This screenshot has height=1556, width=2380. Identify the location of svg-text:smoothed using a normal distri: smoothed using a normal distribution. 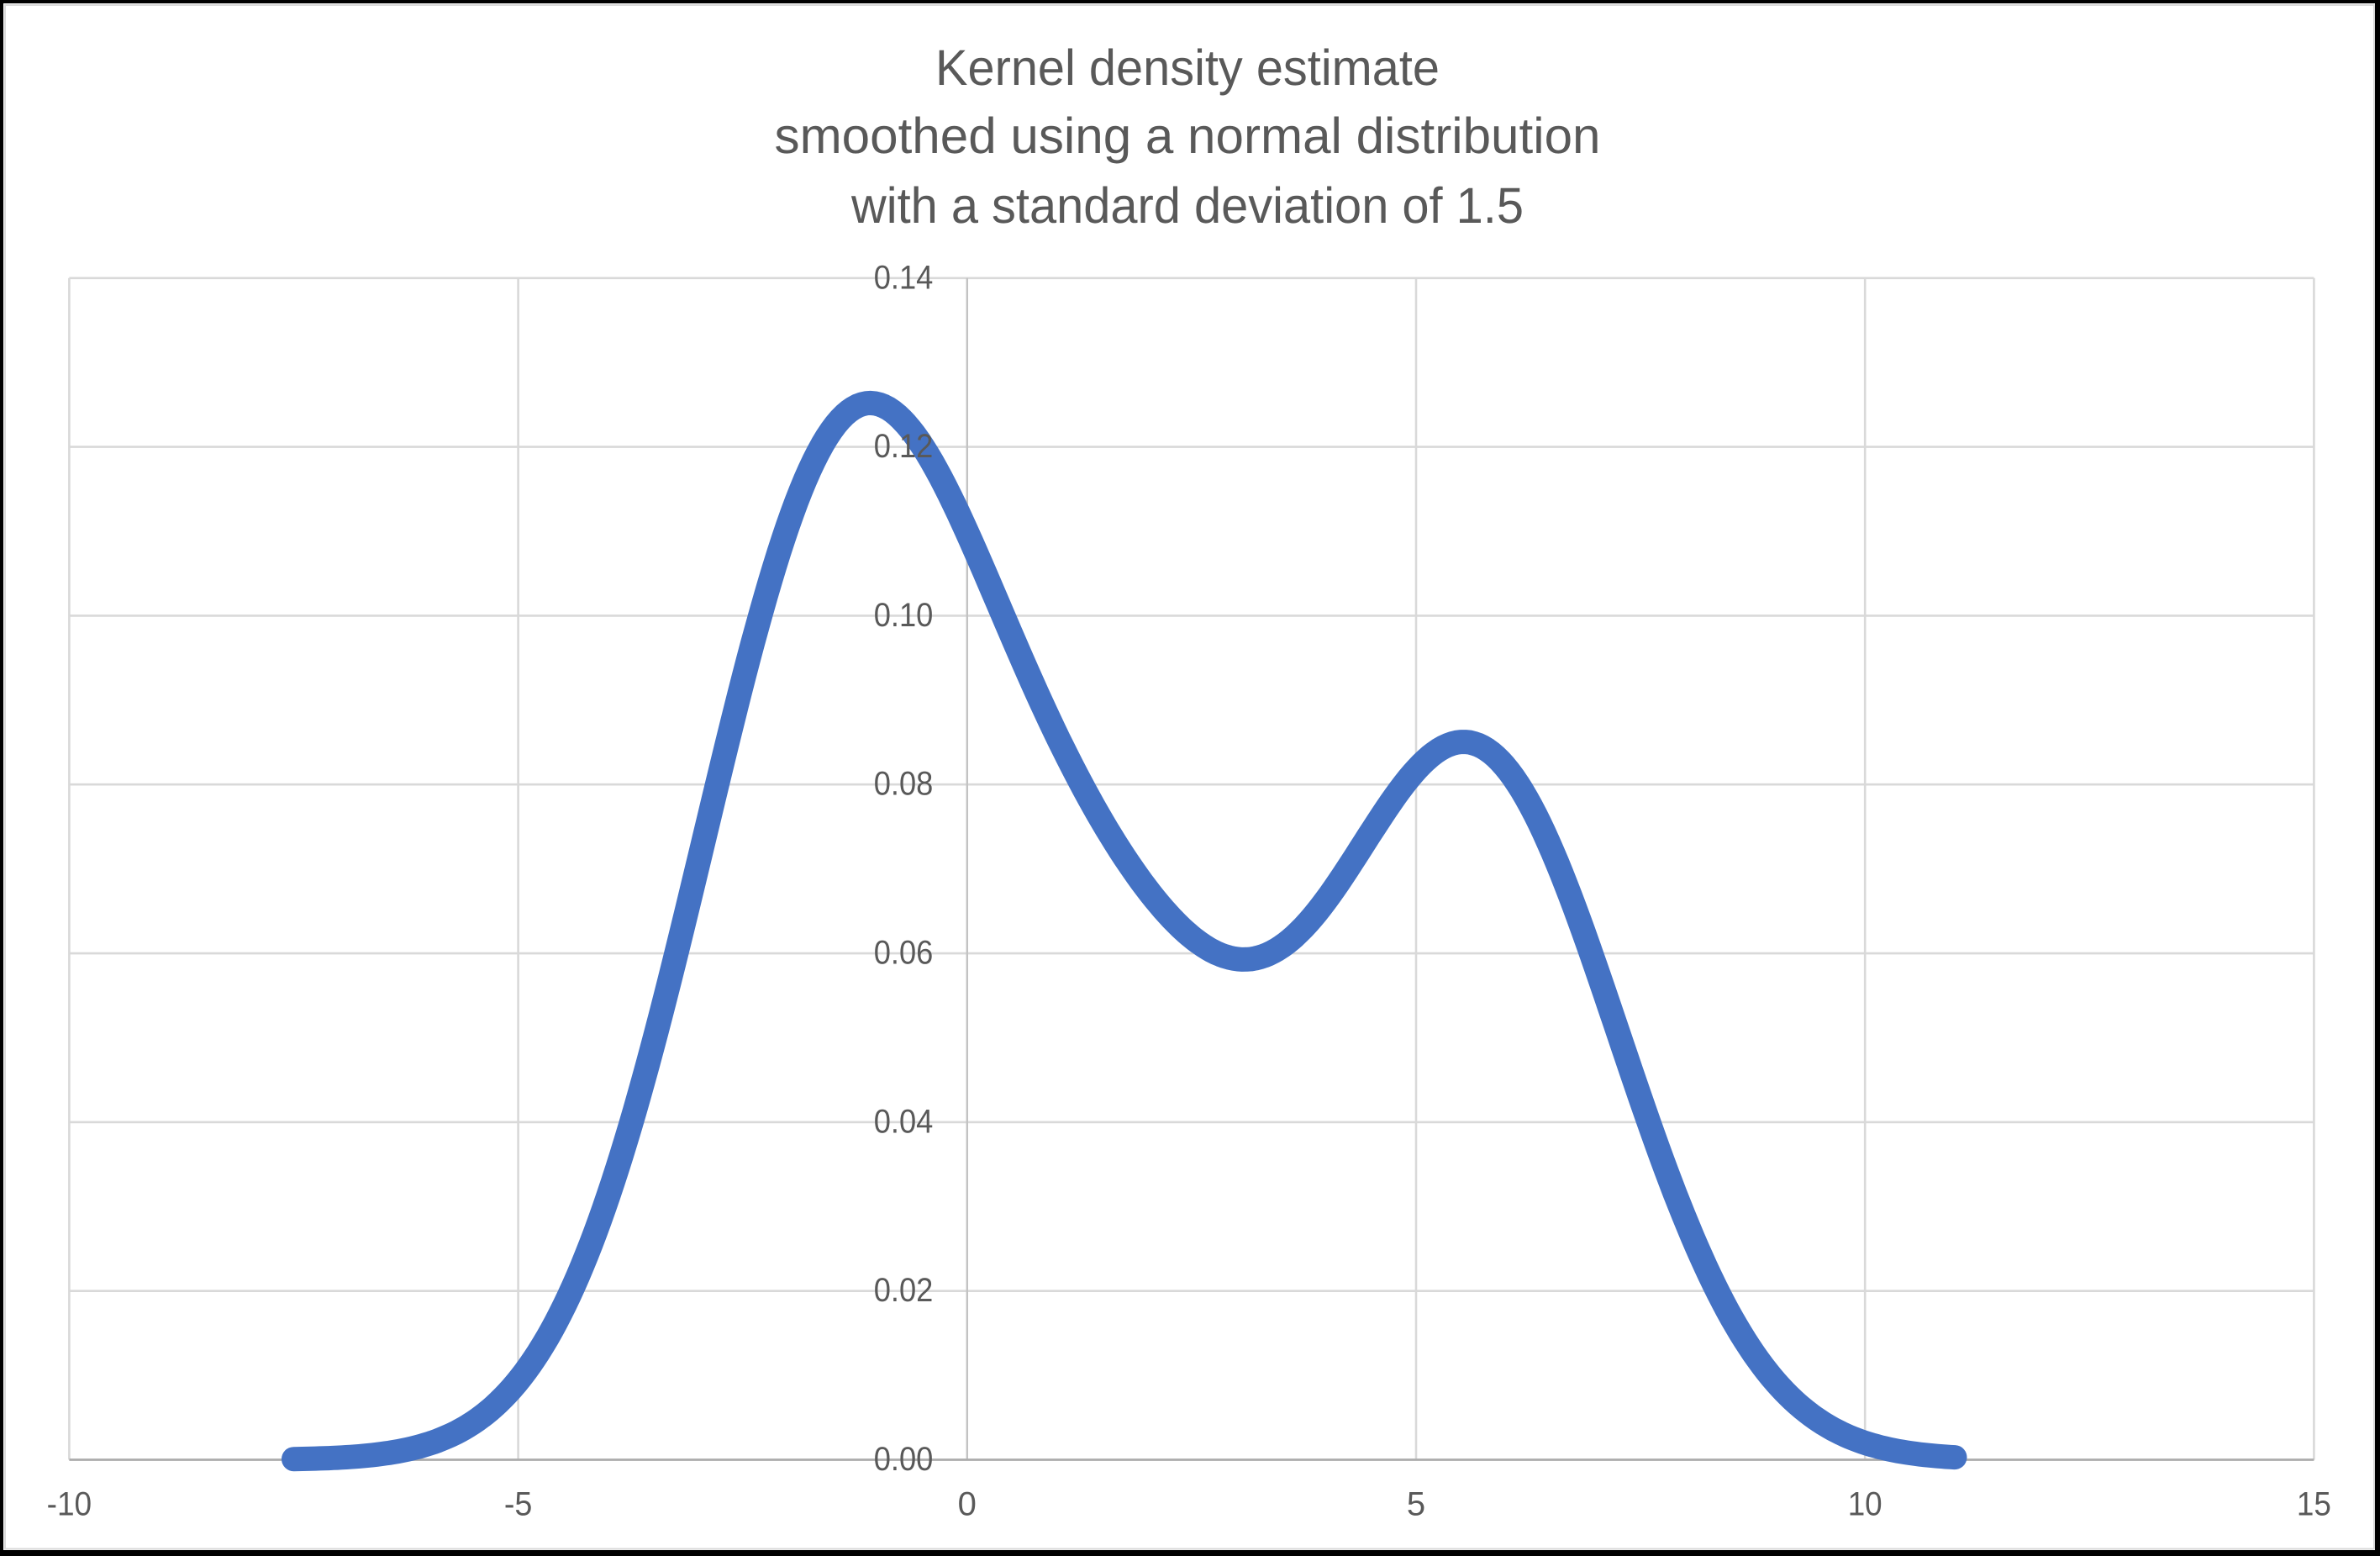
(1188, 136).